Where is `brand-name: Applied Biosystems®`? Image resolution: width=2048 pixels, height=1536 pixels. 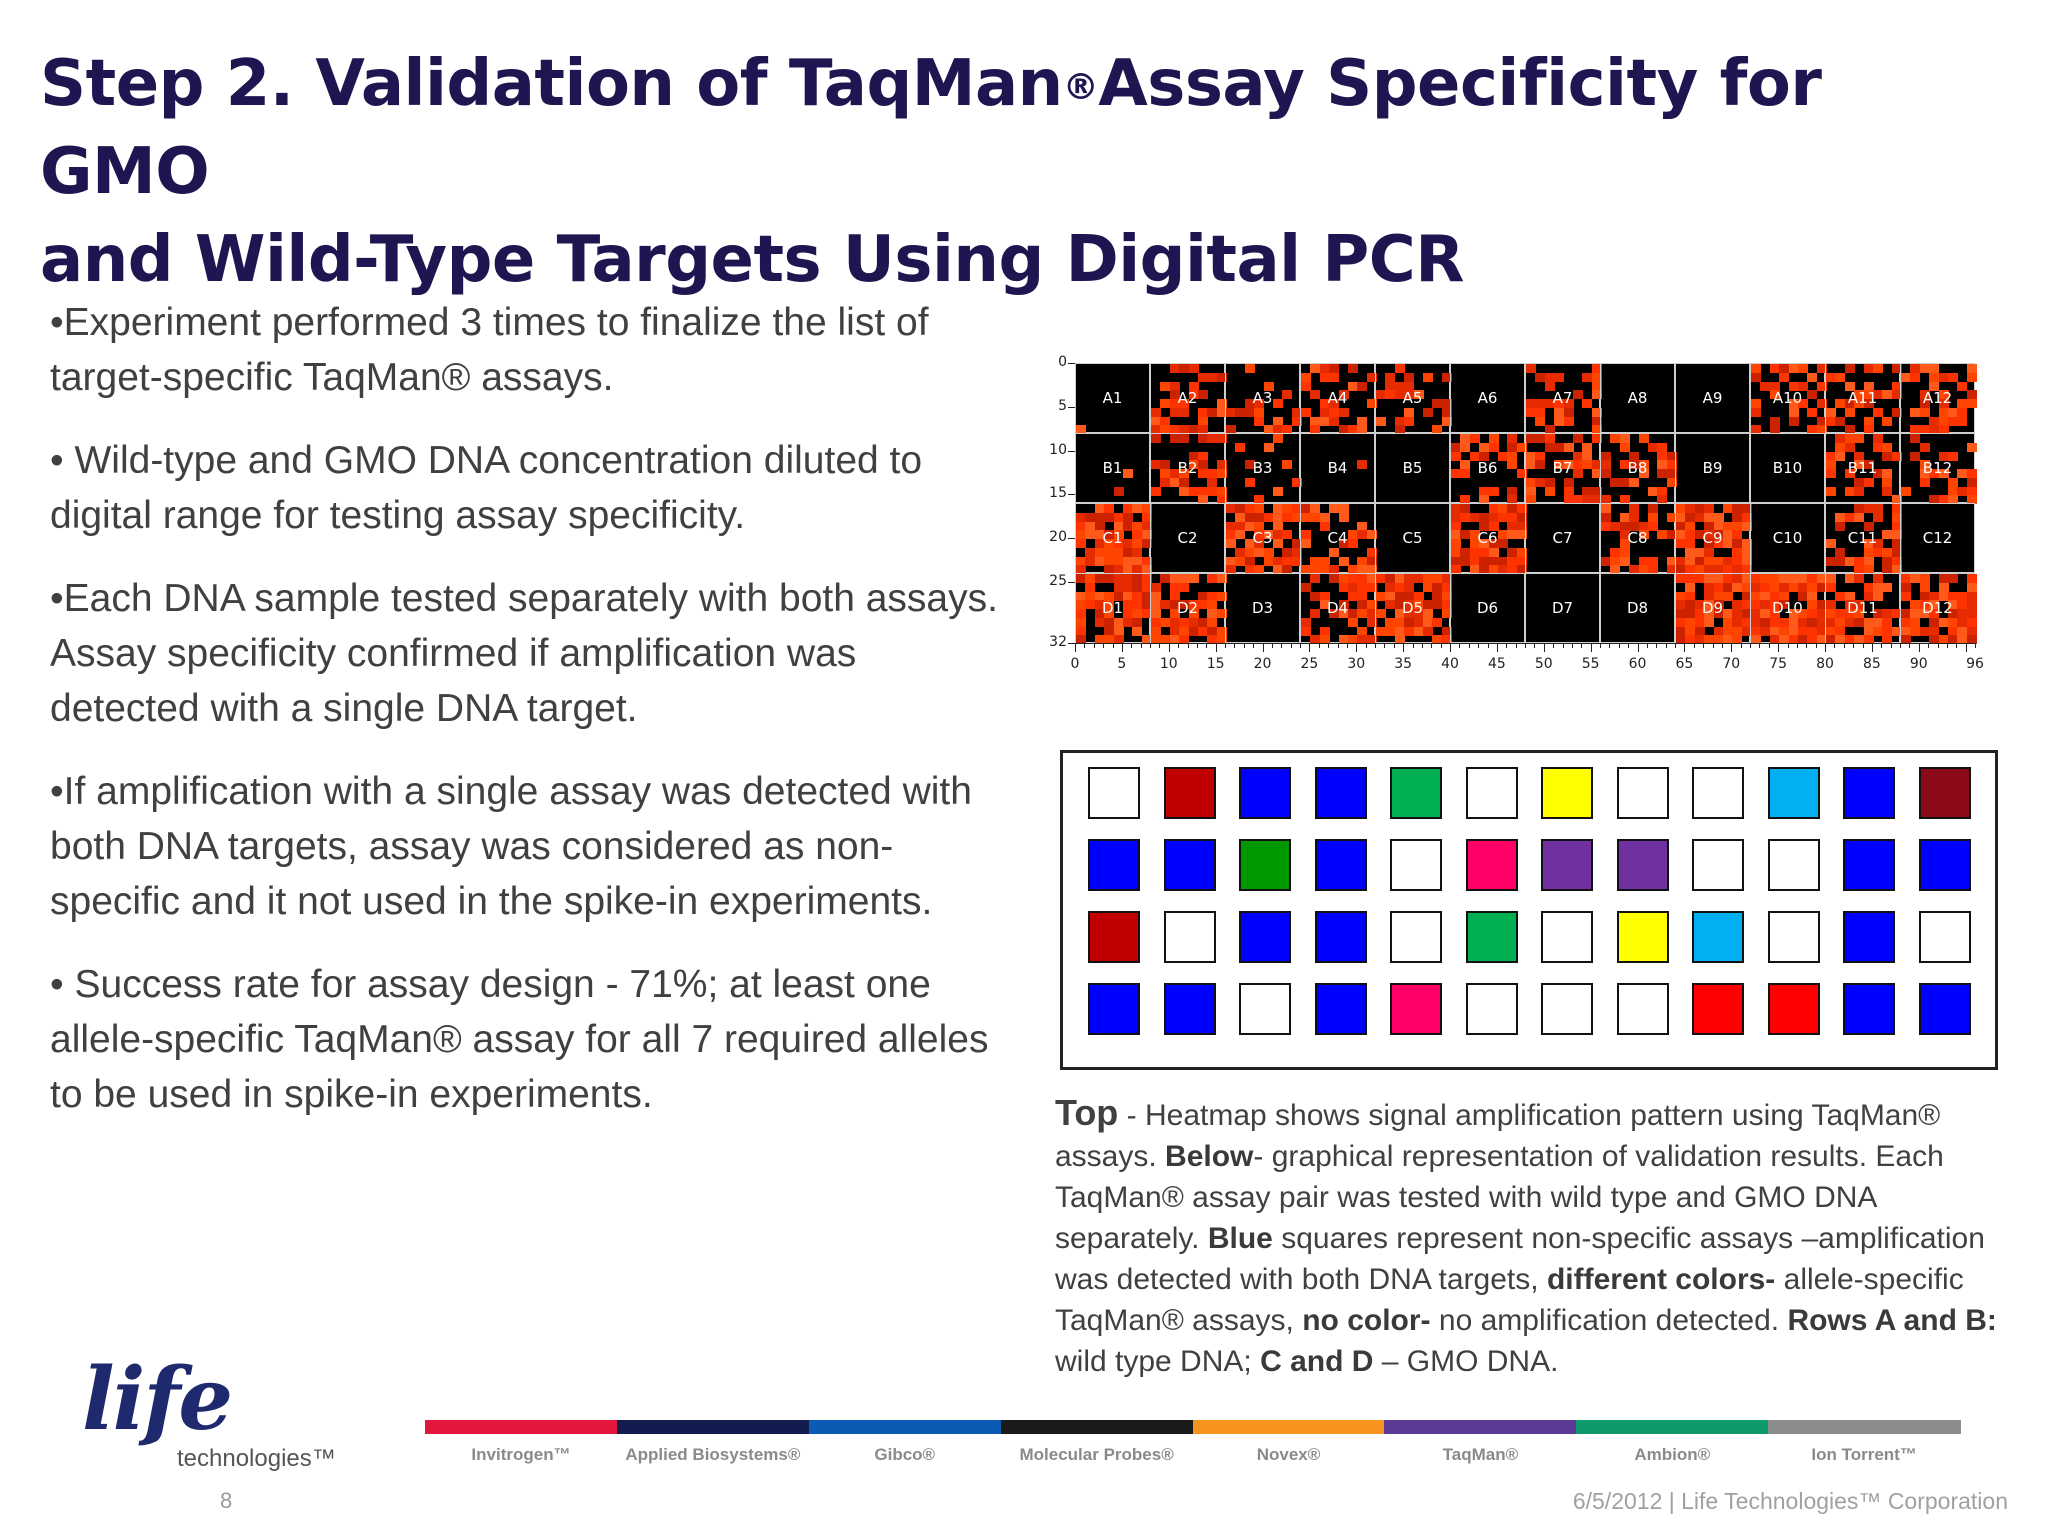 brand-name: Applied Biosystems® is located at coordinates (713, 1454).